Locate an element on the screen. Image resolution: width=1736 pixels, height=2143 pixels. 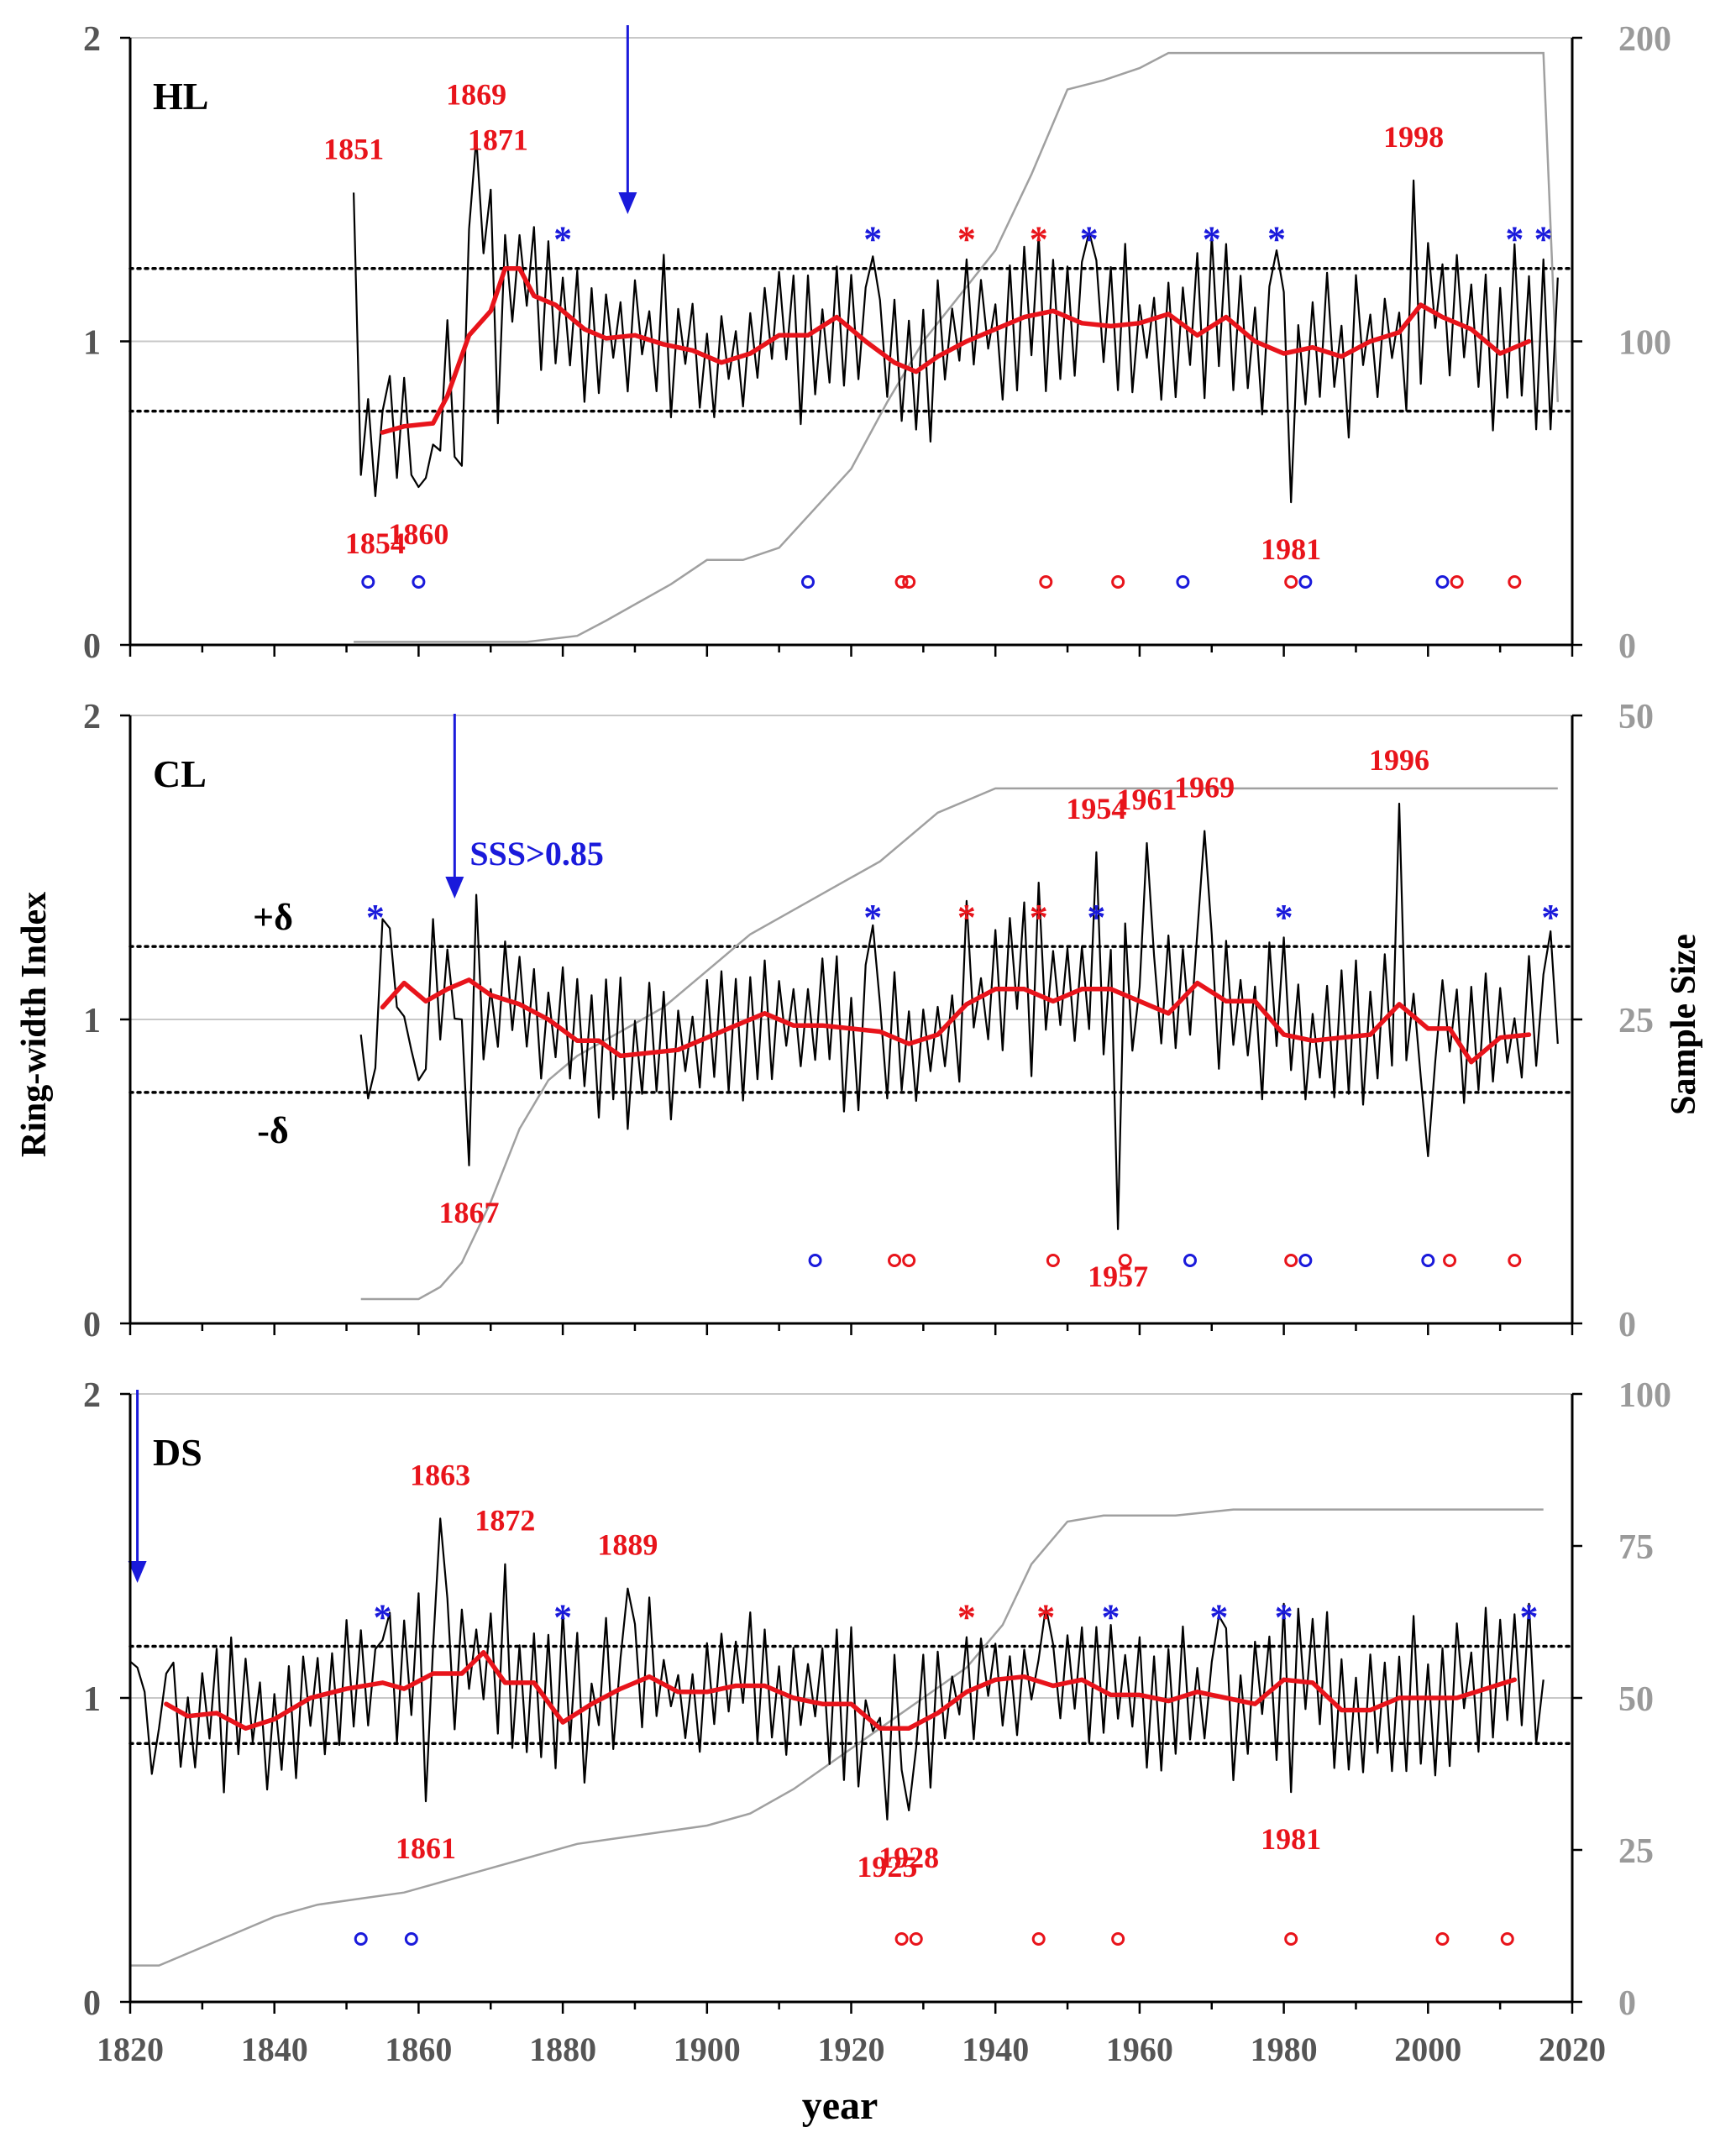
x-tick-label: 1980 is located at coordinates (1284, 2049).